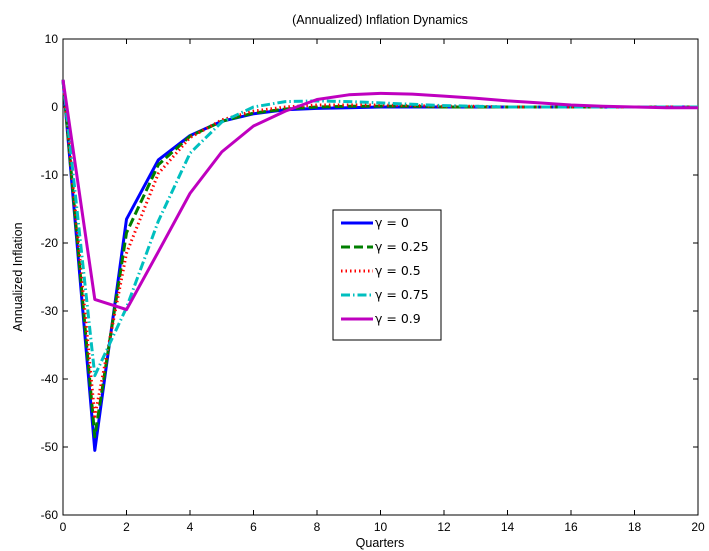 The height and width of the screenshot is (551, 709). I want to click on x-tick-label: 2, so click(126, 527).